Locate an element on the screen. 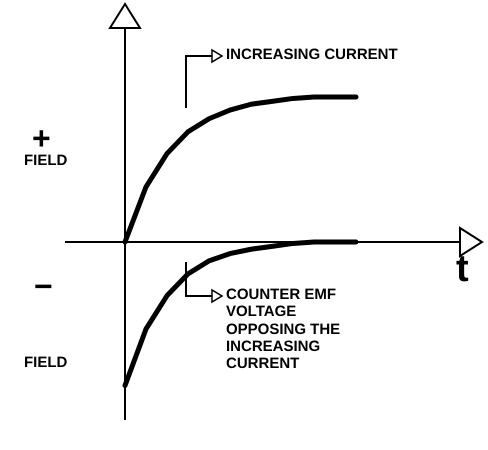 This screenshot has height=450, width=488. text: FIELD is located at coordinates (46, 363).